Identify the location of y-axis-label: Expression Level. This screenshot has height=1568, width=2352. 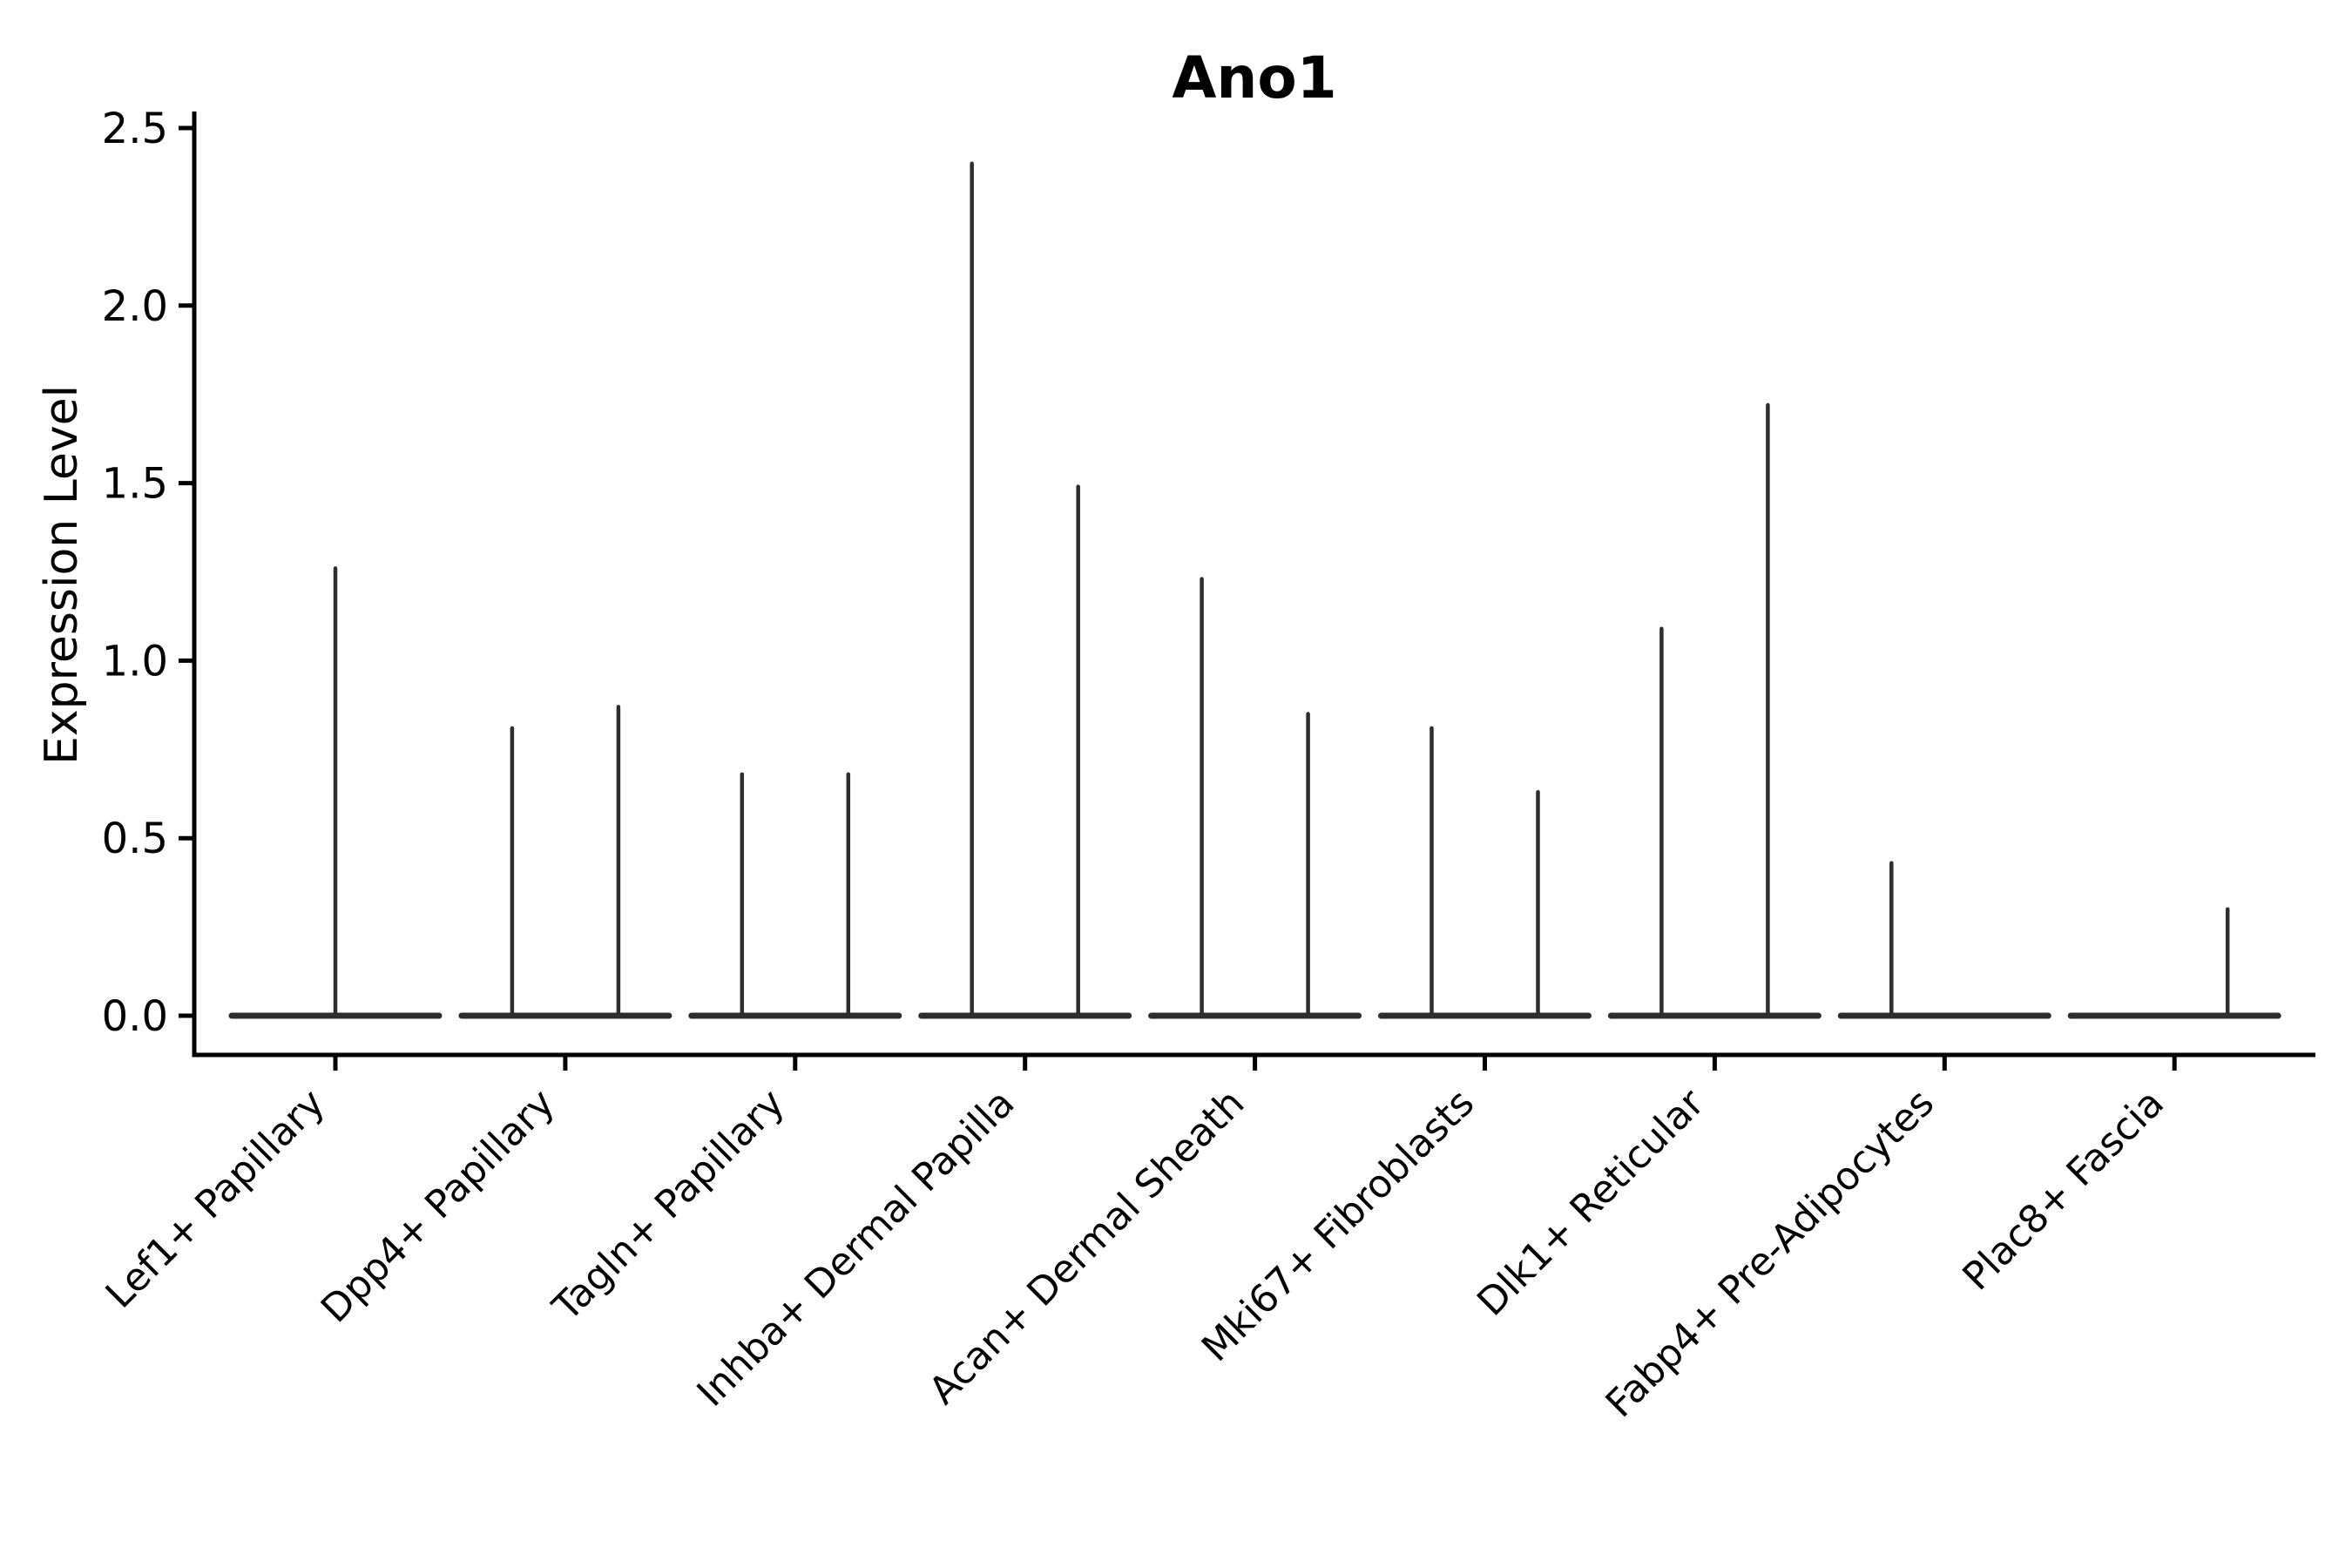
(62, 575).